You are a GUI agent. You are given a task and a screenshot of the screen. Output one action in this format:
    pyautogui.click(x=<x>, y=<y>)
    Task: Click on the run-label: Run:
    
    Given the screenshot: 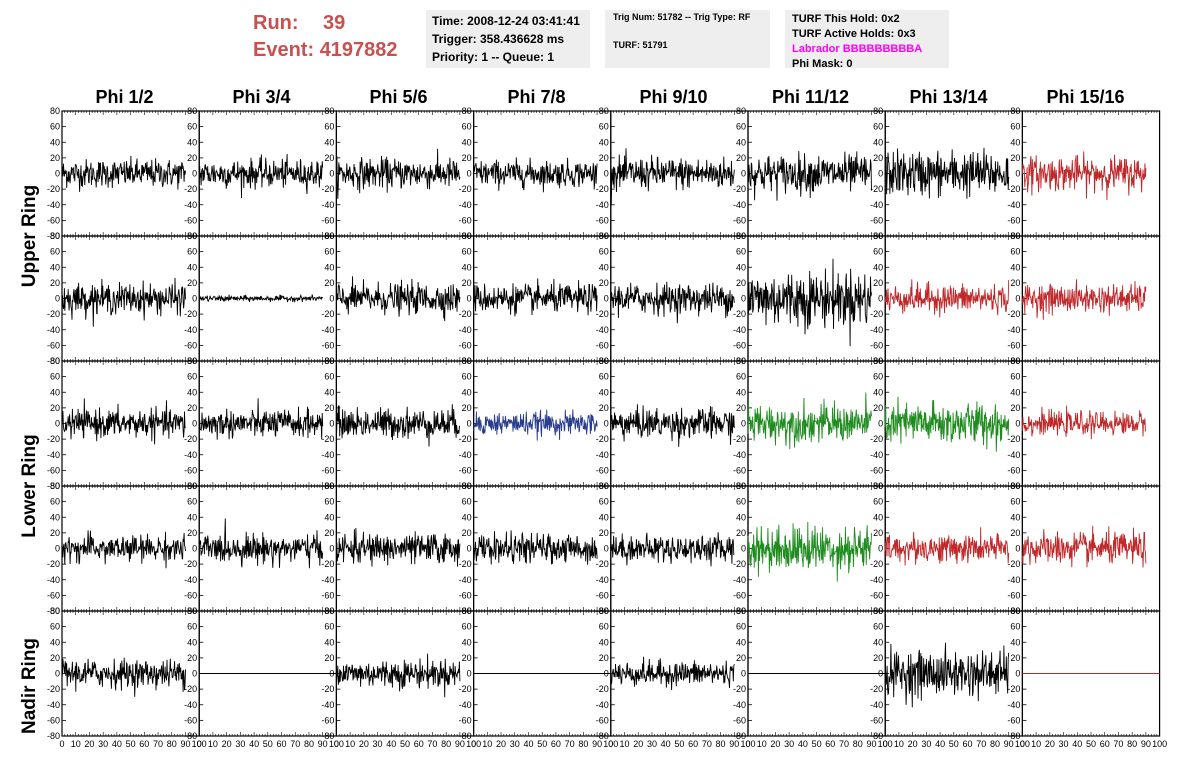 What is the action you would take?
    pyautogui.click(x=276, y=23)
    